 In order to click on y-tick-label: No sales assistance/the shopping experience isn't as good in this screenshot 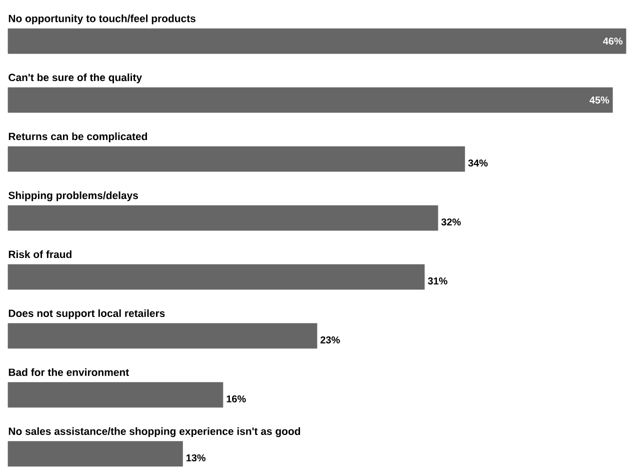, I will do `click(154, 432)`.